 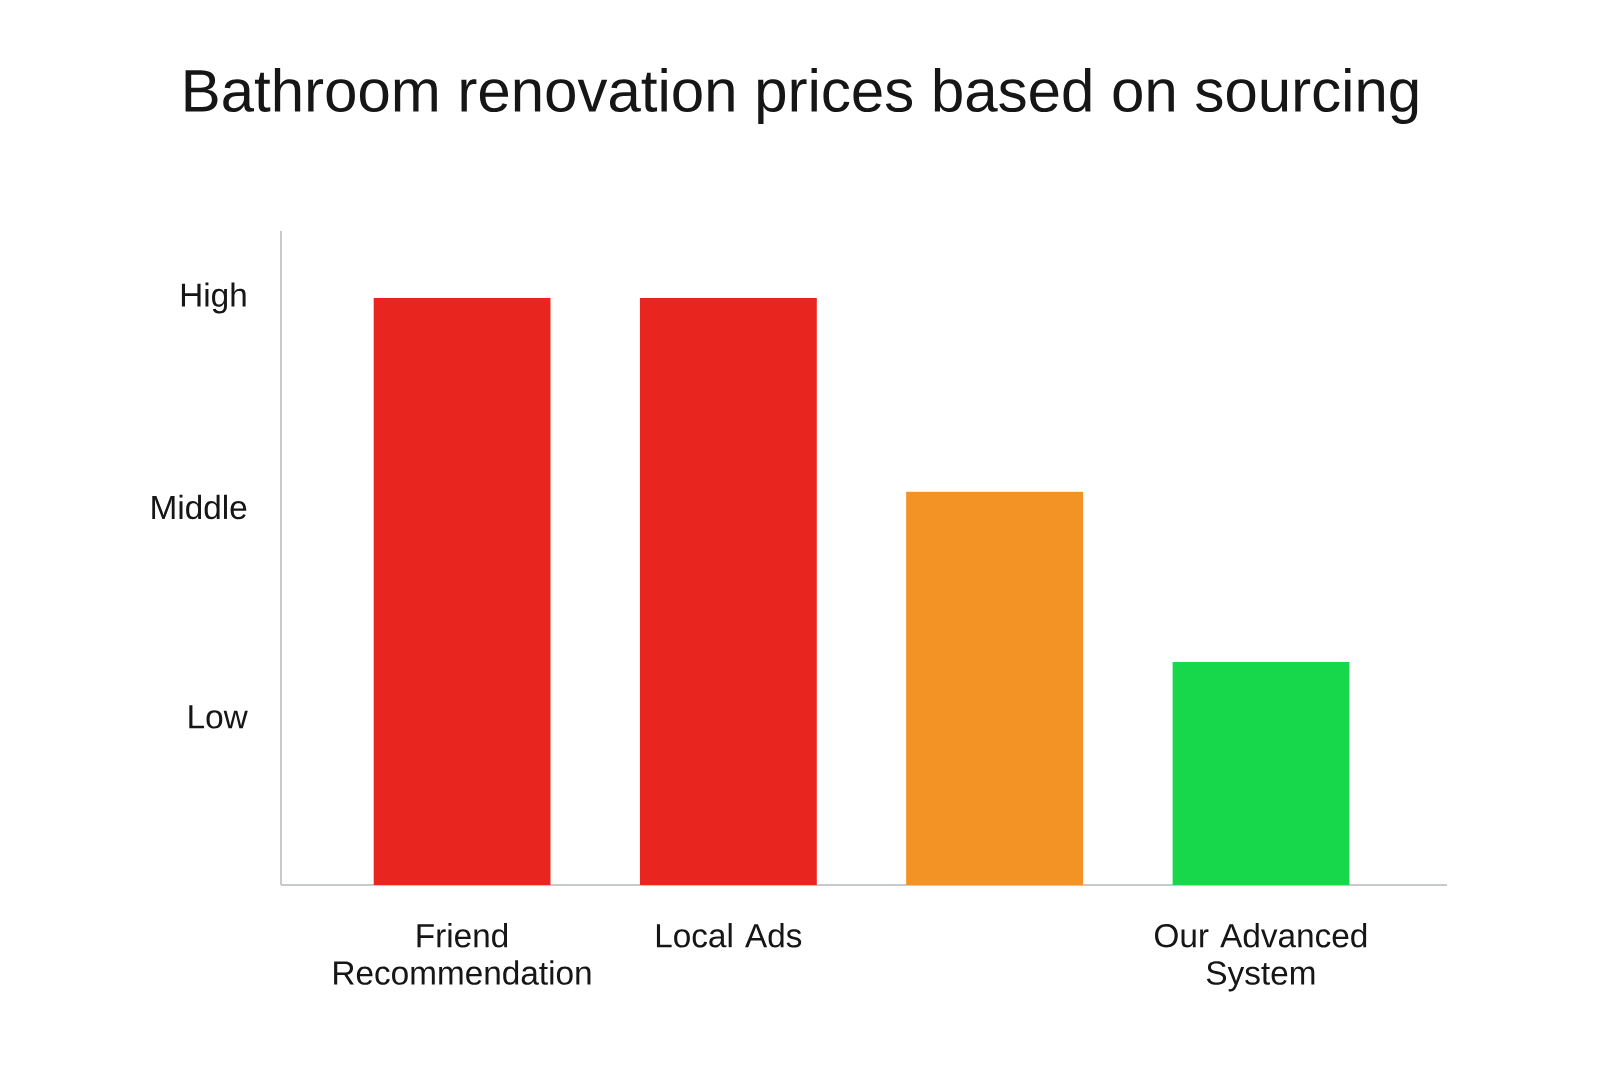 What do you see at coordinates (218, 717) in the screenshot?
I see `text: Low` at bounding box center [218, 717].